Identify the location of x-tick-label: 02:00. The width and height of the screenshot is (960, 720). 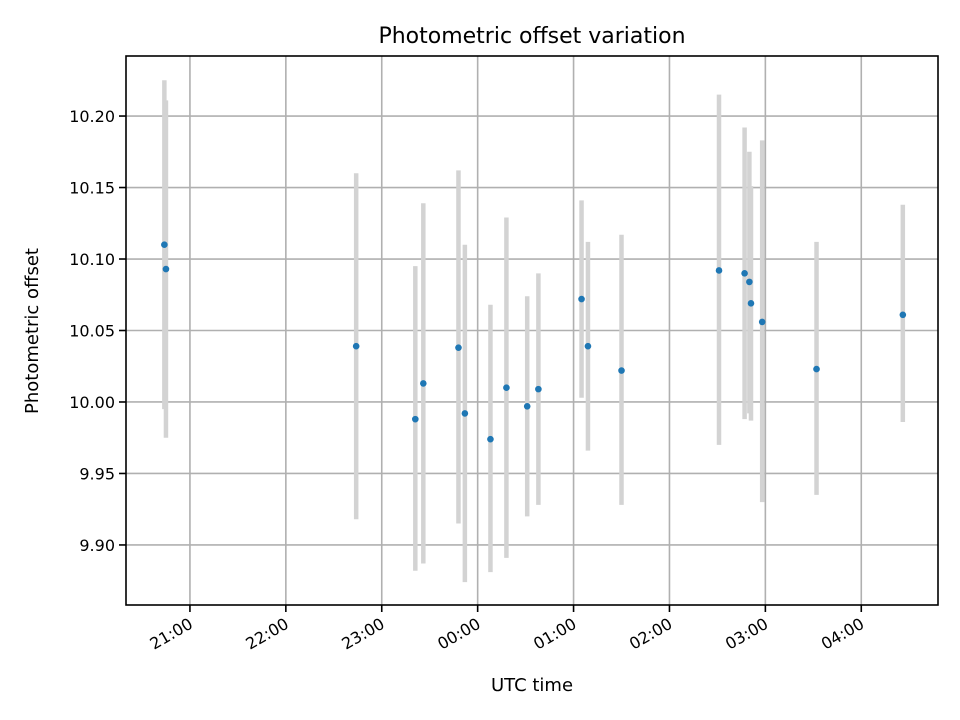
(650, 634).